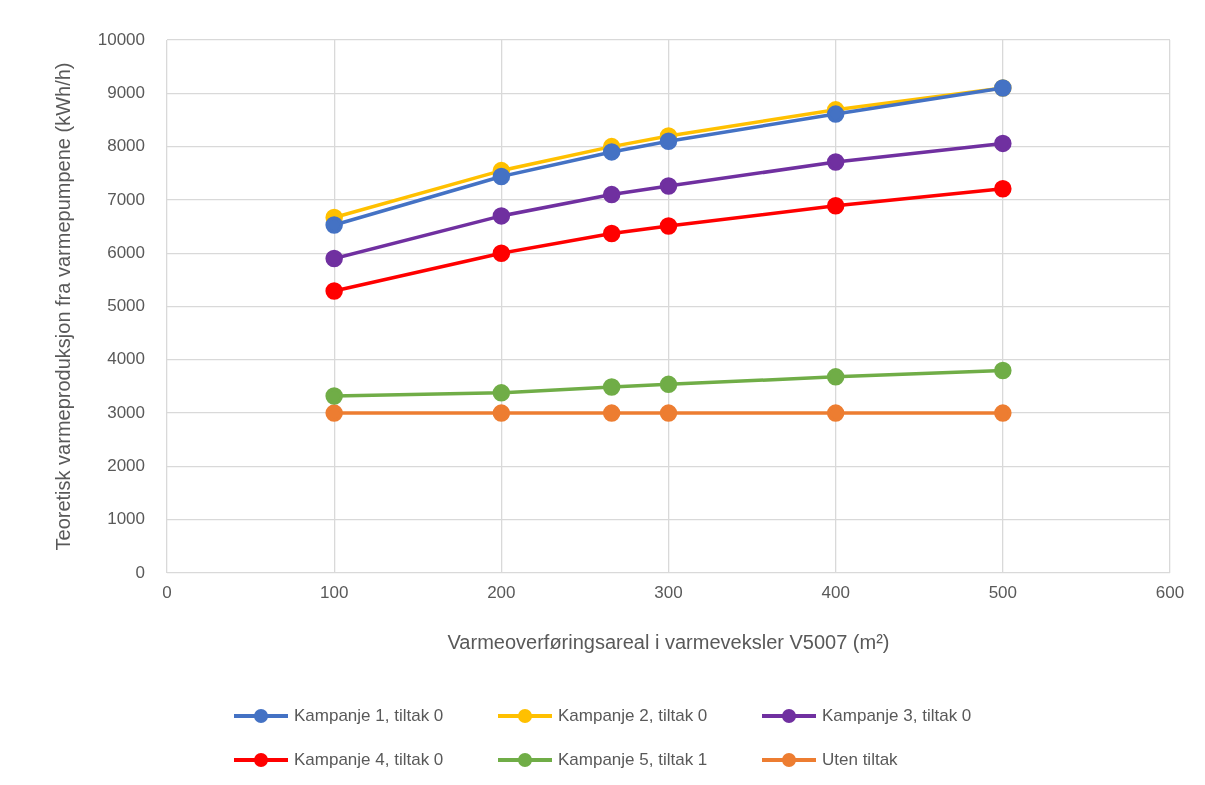  Describe the element at coordinates (633, 716) in the screenshot. I see `legend-label: Kampanje 2, tiltak 0` at that location.